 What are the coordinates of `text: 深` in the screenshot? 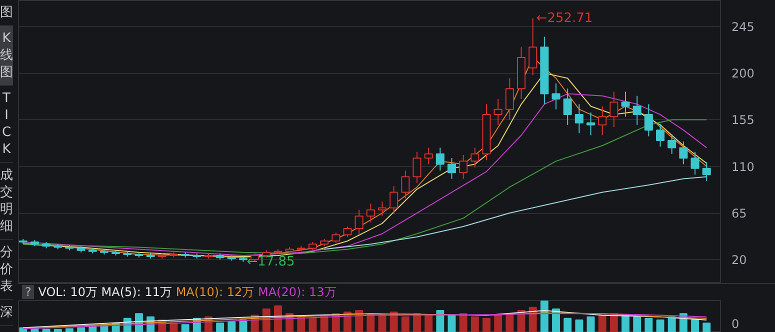 It's located at (6, 313).